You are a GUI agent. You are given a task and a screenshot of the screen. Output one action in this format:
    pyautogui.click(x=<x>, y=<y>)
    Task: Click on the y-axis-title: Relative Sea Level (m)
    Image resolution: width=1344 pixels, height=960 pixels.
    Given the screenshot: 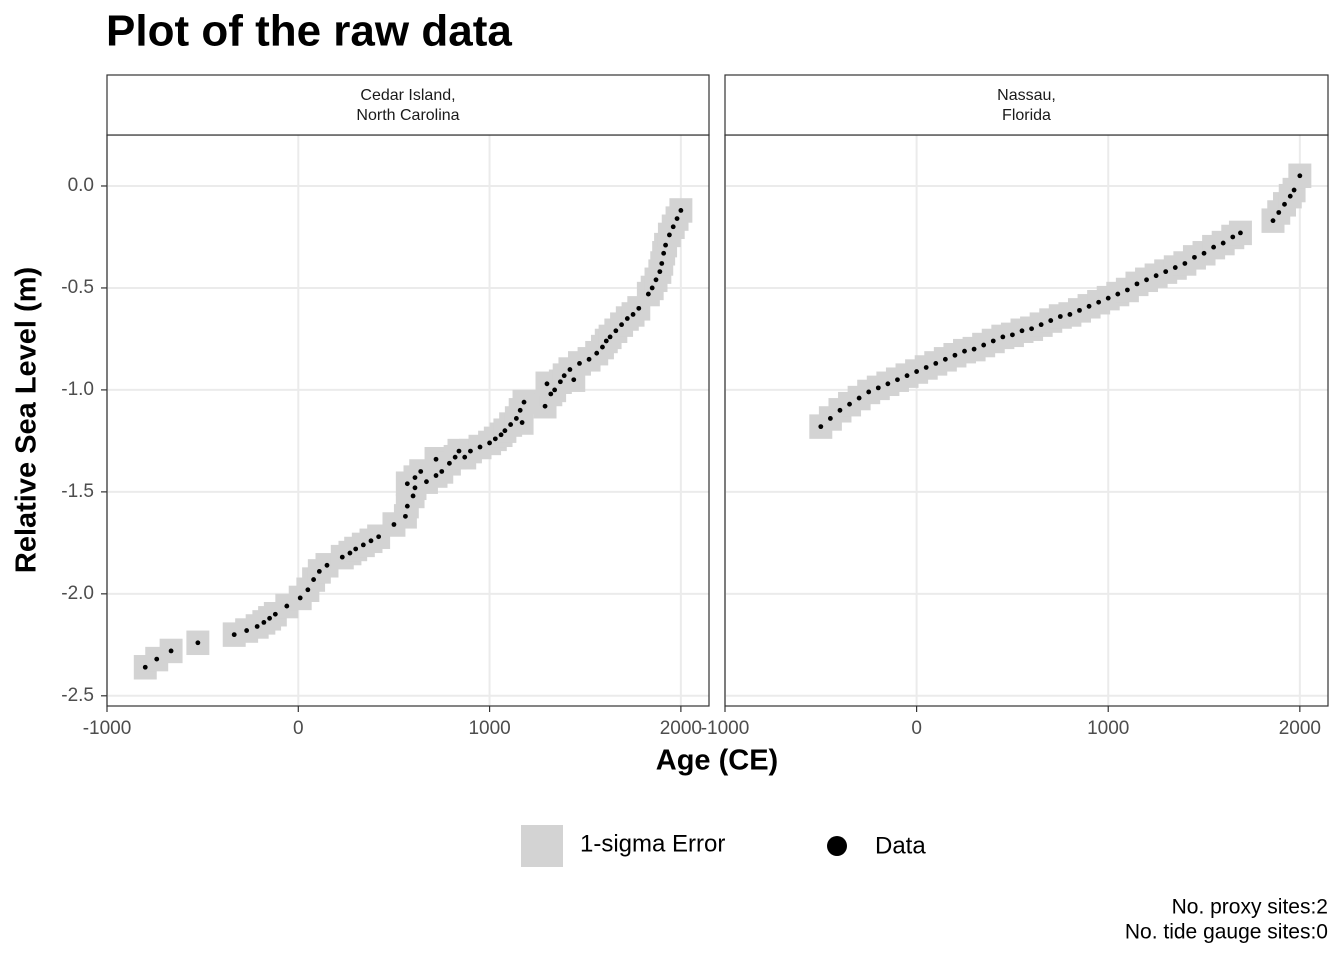 What is the action you would take?
    pyautogui.click(x=27, y=420)
    